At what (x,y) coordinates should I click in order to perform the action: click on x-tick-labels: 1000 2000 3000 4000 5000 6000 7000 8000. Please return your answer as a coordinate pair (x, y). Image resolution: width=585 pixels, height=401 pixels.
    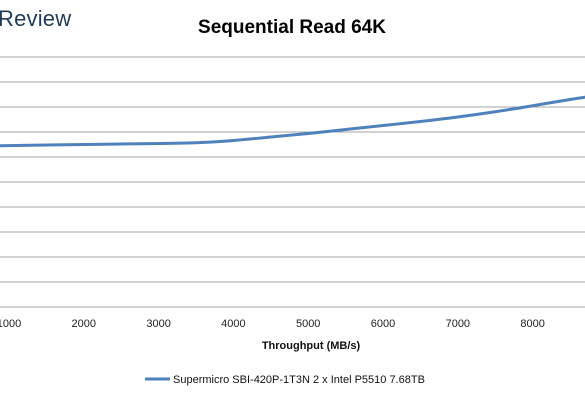
    Looking at the image, I should click on (272, 324).